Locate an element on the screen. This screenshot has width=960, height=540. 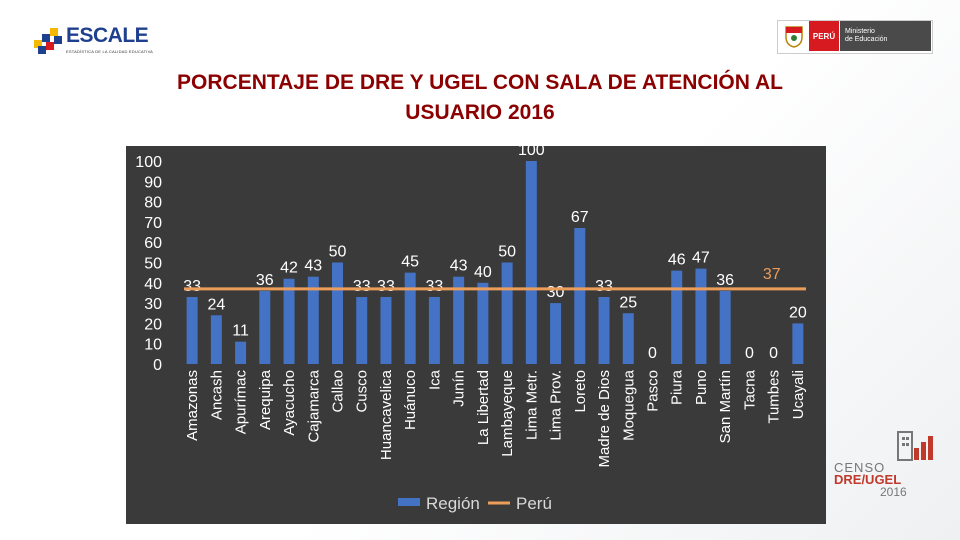
x-tick-label: Junín is located at coordinates (459, 388).